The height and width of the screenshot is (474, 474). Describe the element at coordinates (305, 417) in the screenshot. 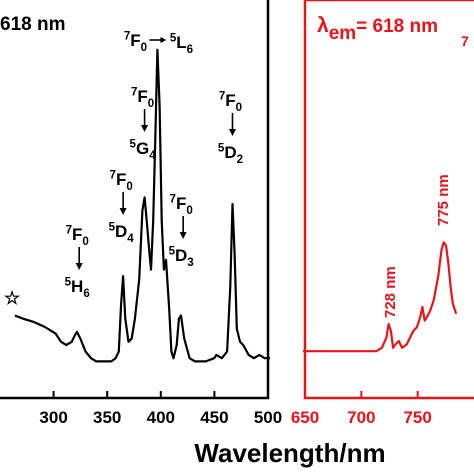

I see `right-x-tick-label: 650` at that location.